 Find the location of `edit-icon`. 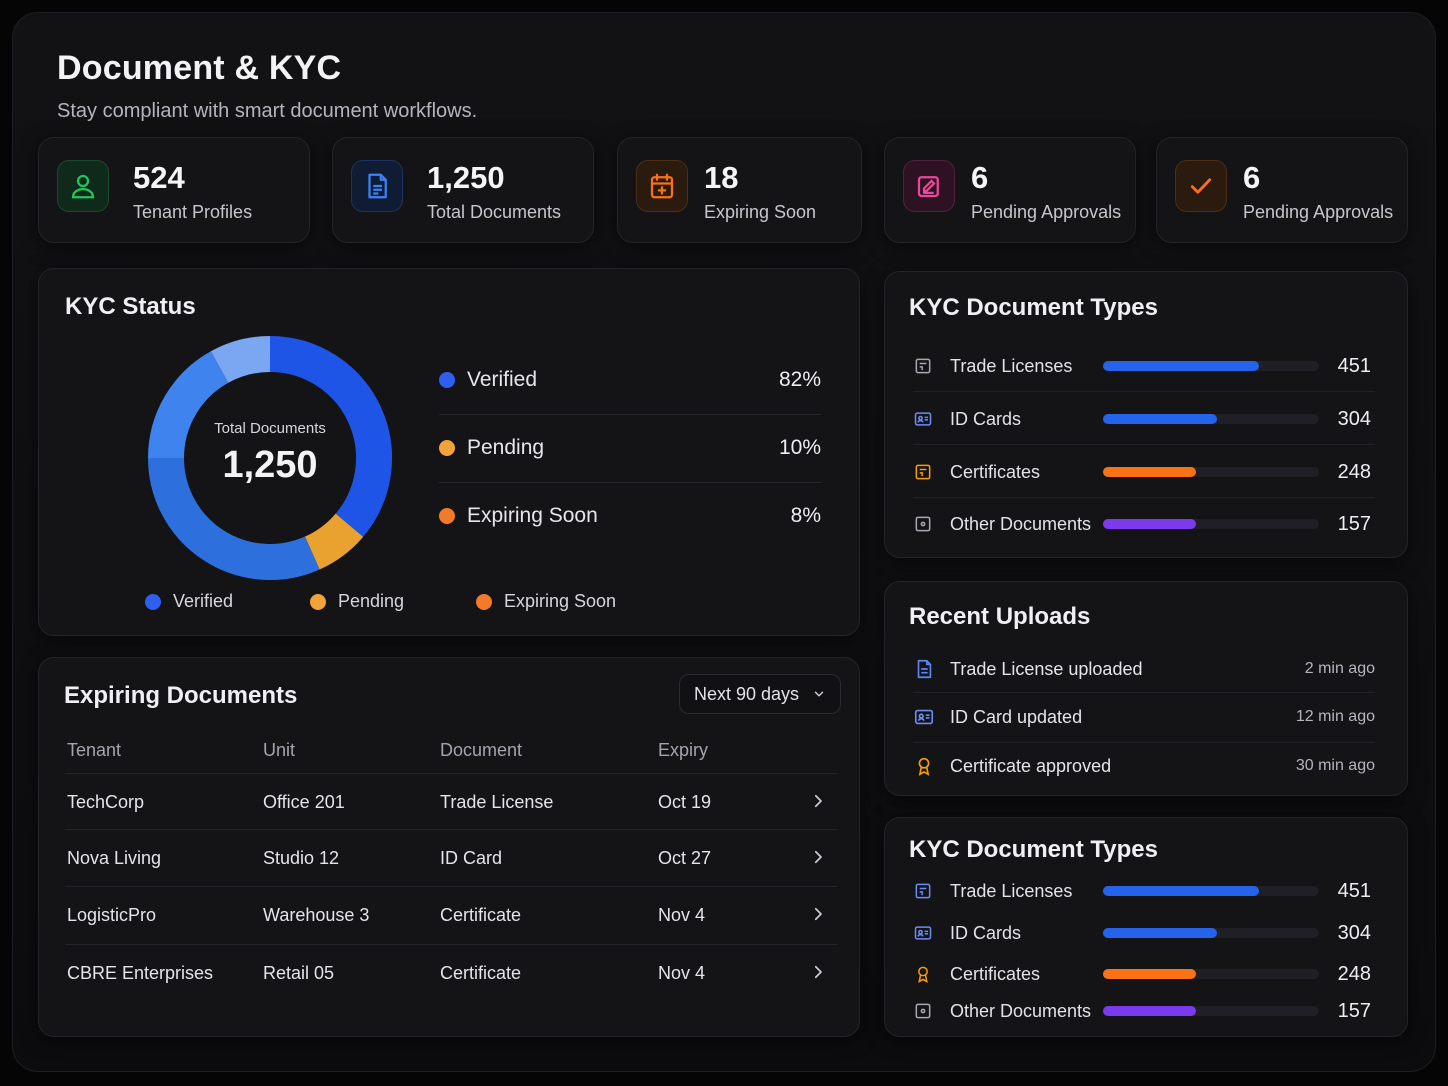

edit-icon is located at coordinates (929, 186).